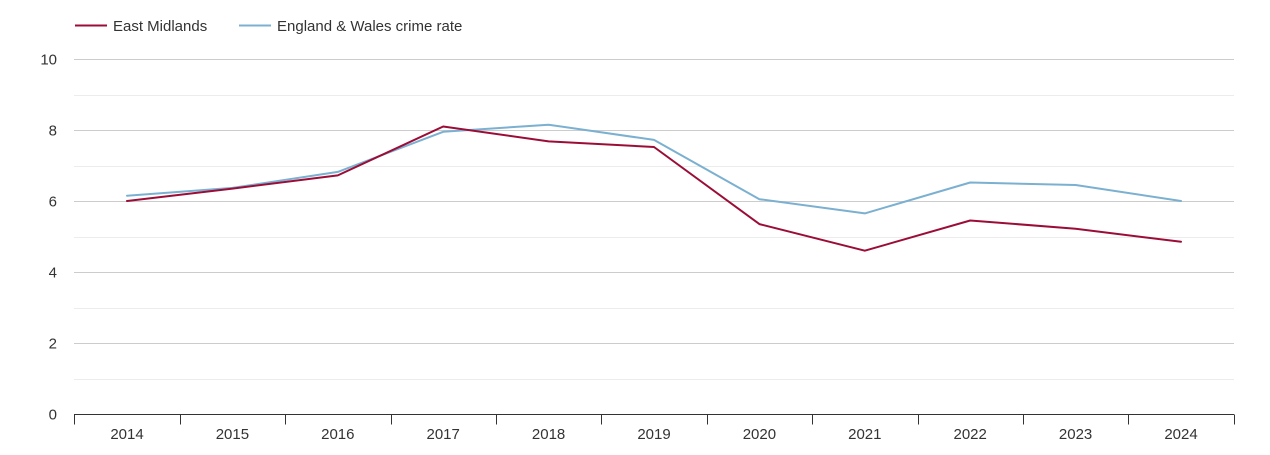 The image size is (1270, 455). Describe the element at coordinates (53, 344) in the screenshot. I see `y-tick-label: 2` at that location.